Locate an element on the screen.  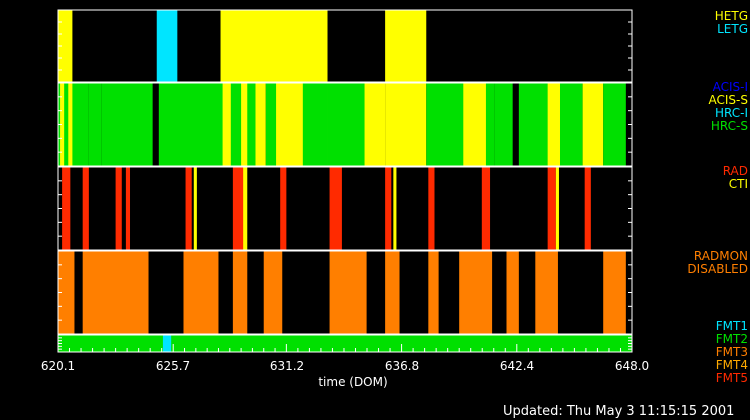
legend-format: FMT1 FMT2 FMT3 FMT4 FMT5 is located at coordinates (732, 352).